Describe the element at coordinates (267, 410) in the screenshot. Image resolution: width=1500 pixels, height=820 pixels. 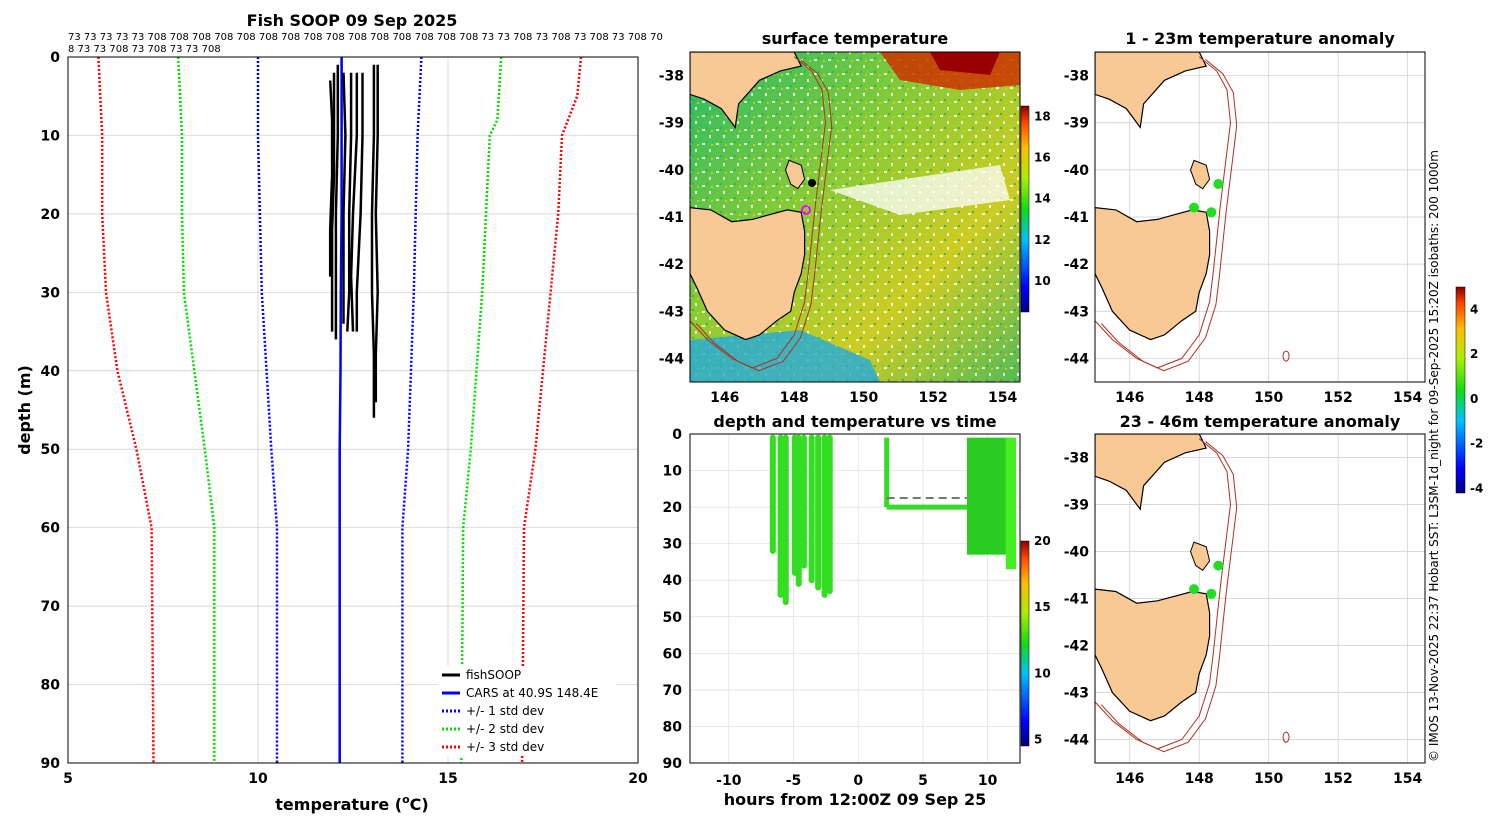
I see `std-line-minus1` at that location.